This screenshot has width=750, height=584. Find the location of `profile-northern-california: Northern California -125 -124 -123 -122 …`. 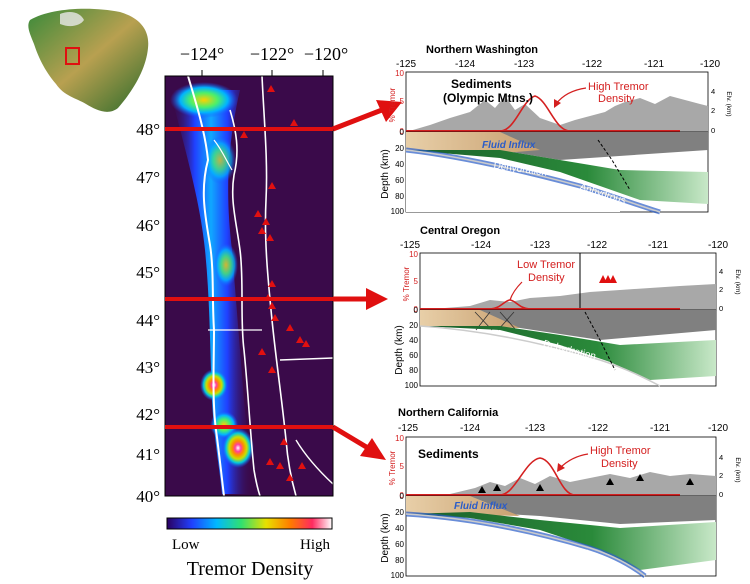

profile-northern-california: Northern California -125 -124 -123 -122 … is located at coordinates (560, 493).